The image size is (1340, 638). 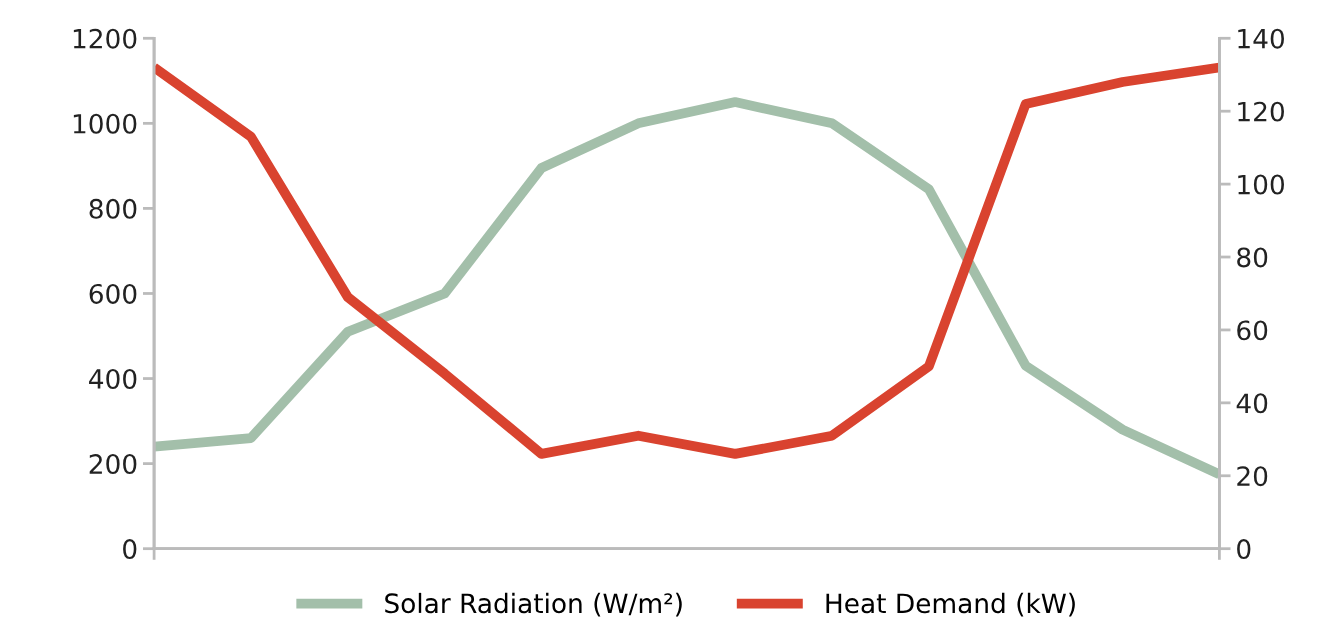 What do you see at coordinates (1261, 184) in the screenshot?
I see `y2-tick-label: 100` at bounding box center [1261, 184].